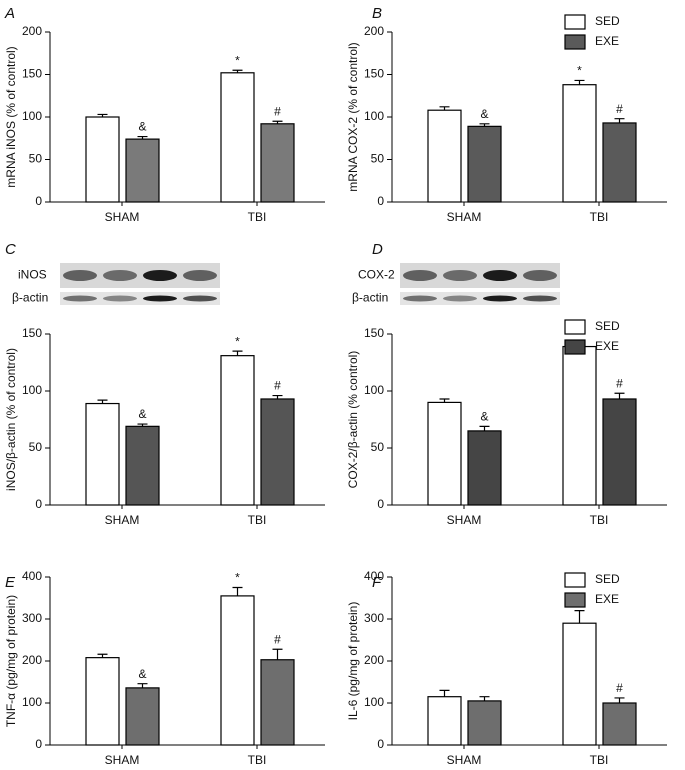 The height and width of the screenshot is (770, 685). I want to click on panel-letter: C, so click(10, 249).